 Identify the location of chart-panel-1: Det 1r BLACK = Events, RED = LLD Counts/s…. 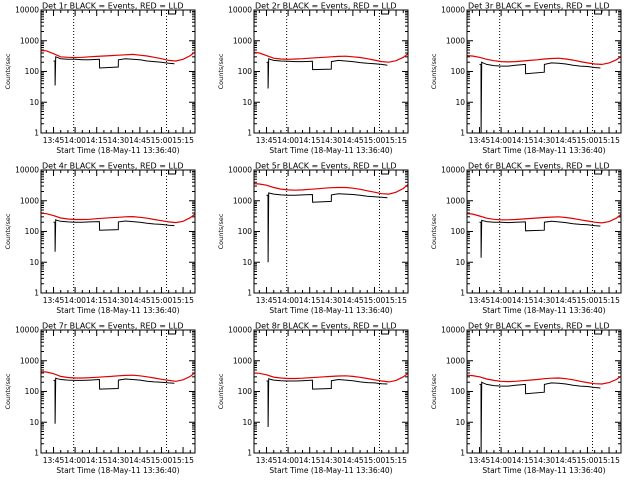
(100, 78).